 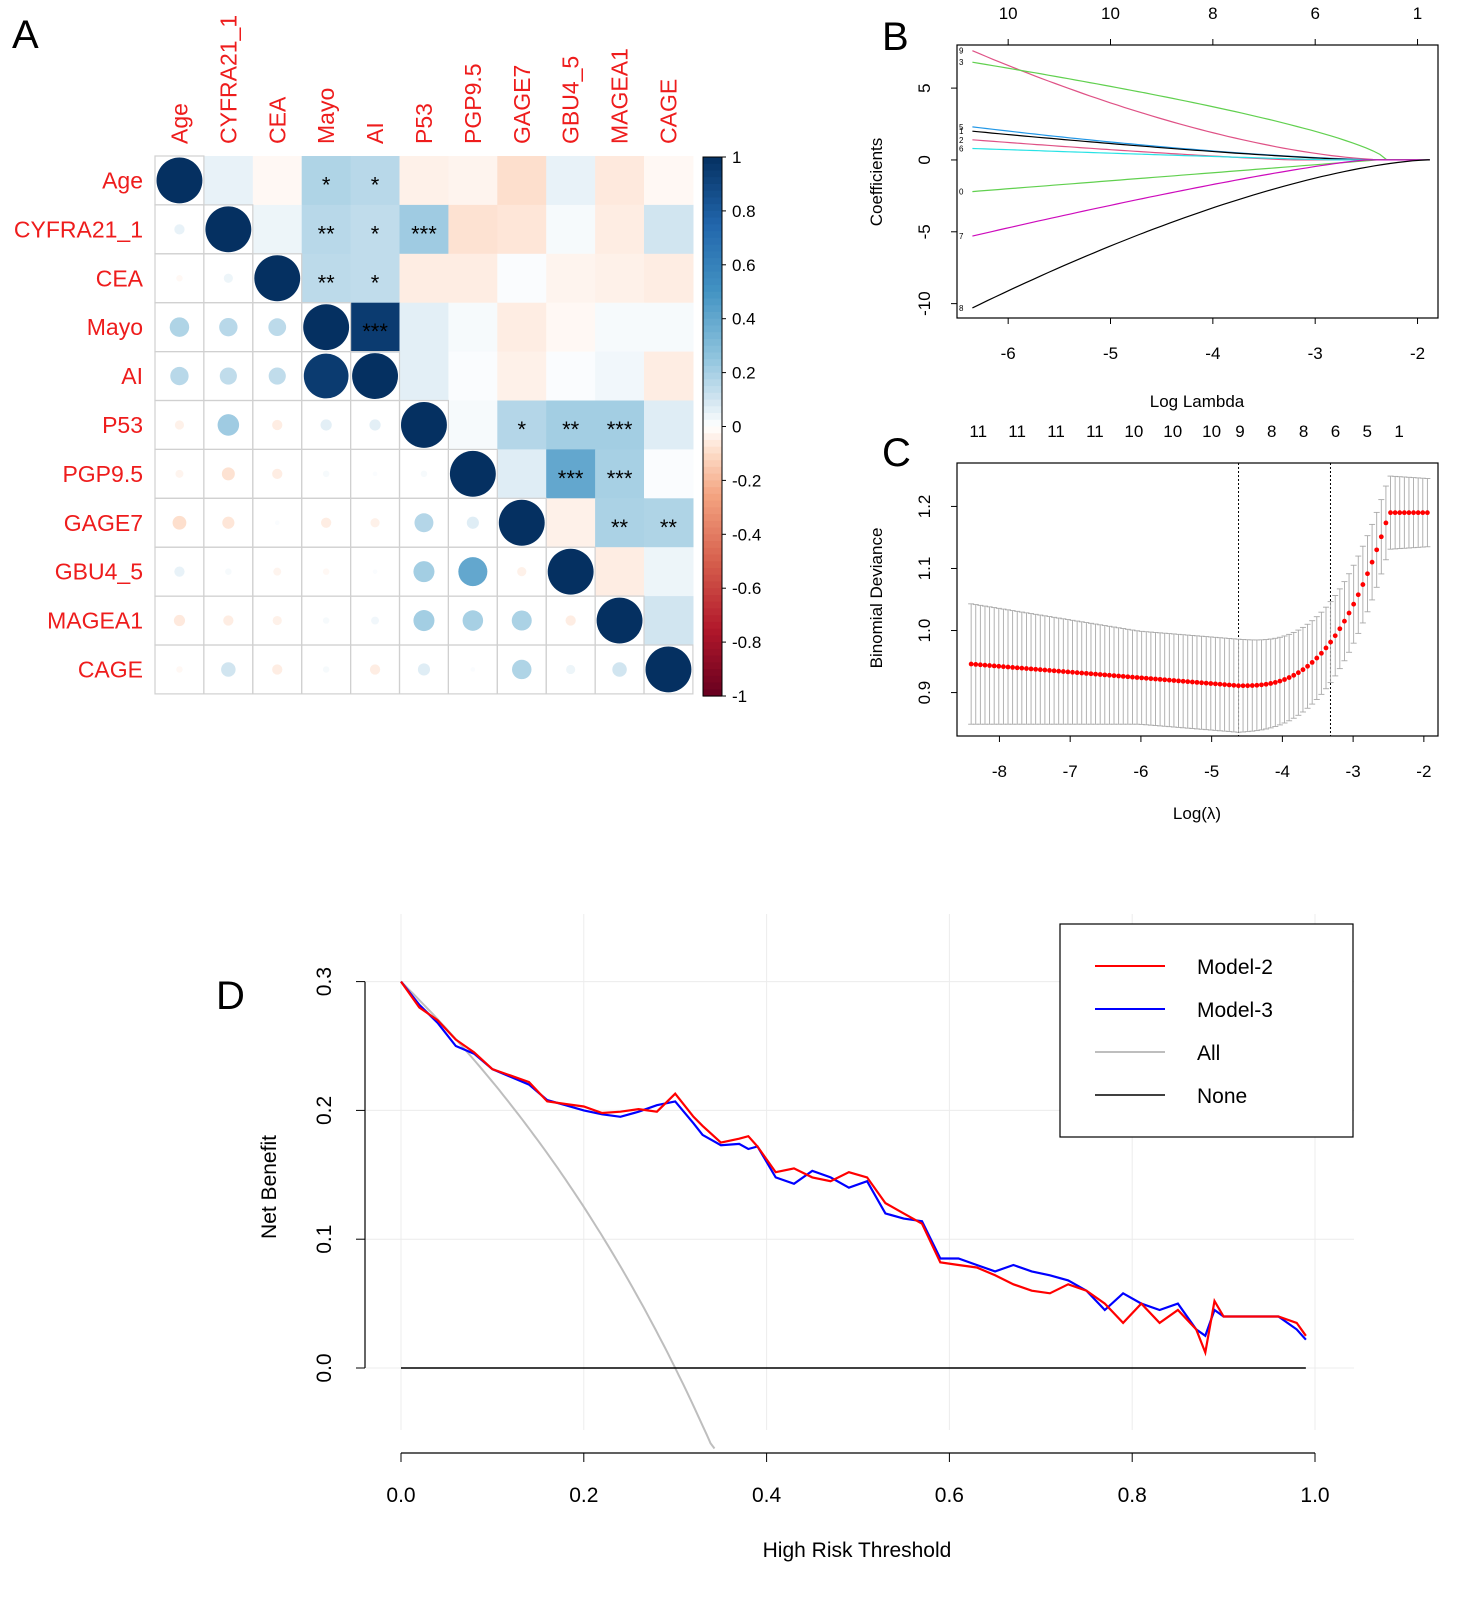 What do you see at coordinates (120, 278) in the screenshot?
I see `row-label: CEA` at bounding box center [120, 278].